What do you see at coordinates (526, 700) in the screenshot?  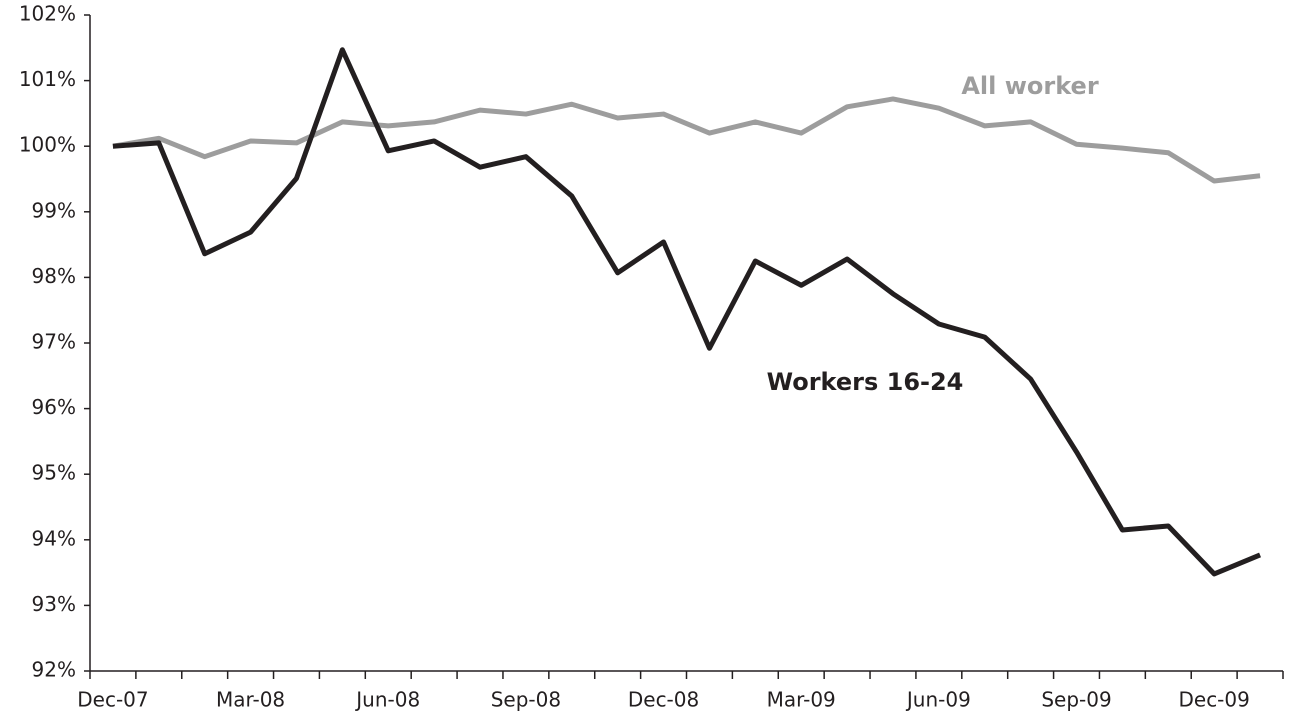 I see `x-tick-label: Sep-08` at bounding box center [526, 700].